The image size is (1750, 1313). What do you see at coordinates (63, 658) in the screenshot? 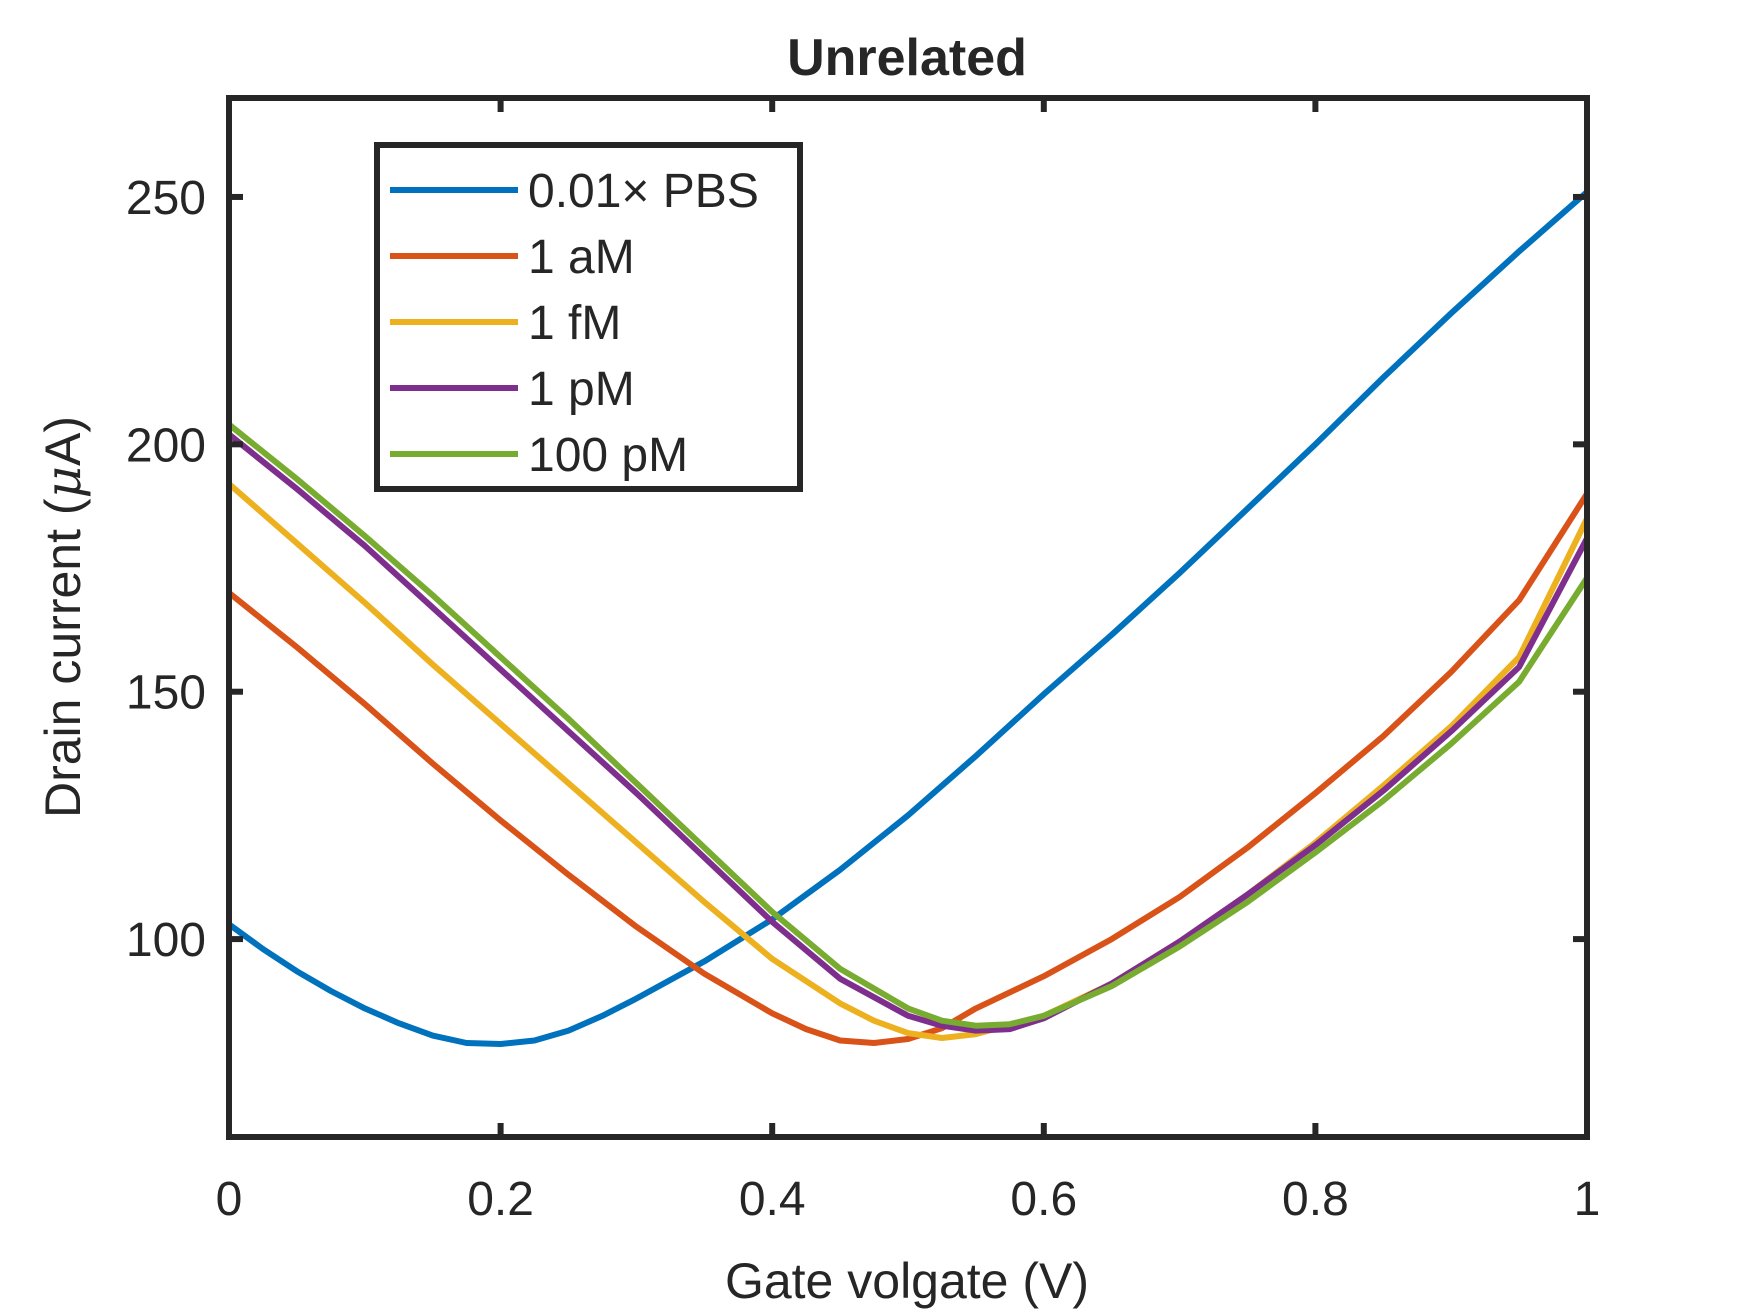
I see `y-axis-label-prefix: Drain current (` at bounding box center [63, 658].